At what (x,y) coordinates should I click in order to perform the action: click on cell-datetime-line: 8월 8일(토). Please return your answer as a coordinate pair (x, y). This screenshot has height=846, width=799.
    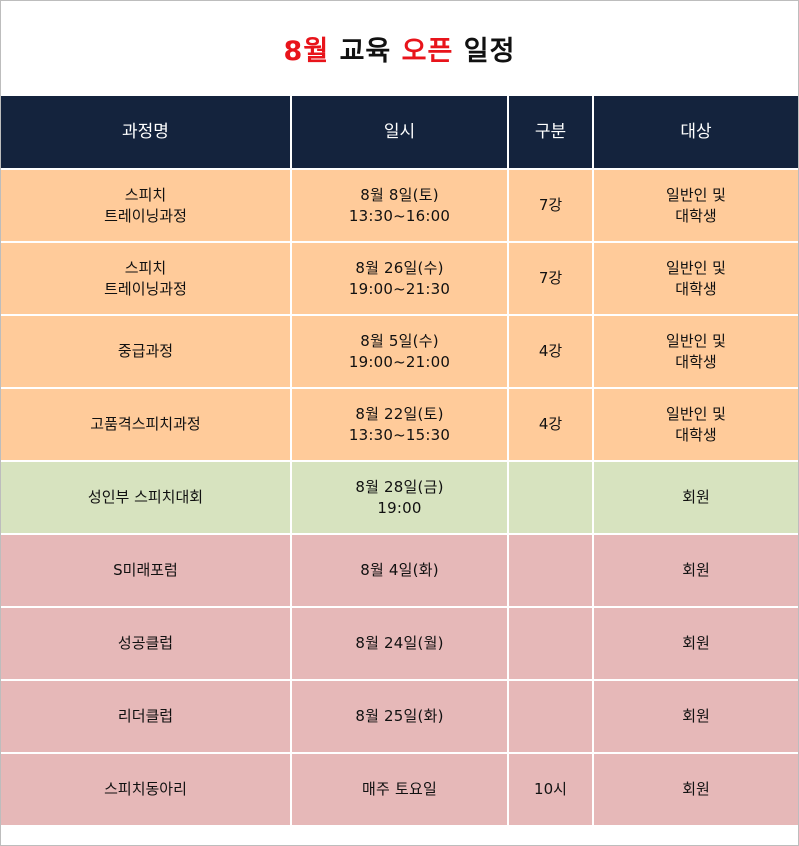
    Looking at the image, I should click on (399, 194).